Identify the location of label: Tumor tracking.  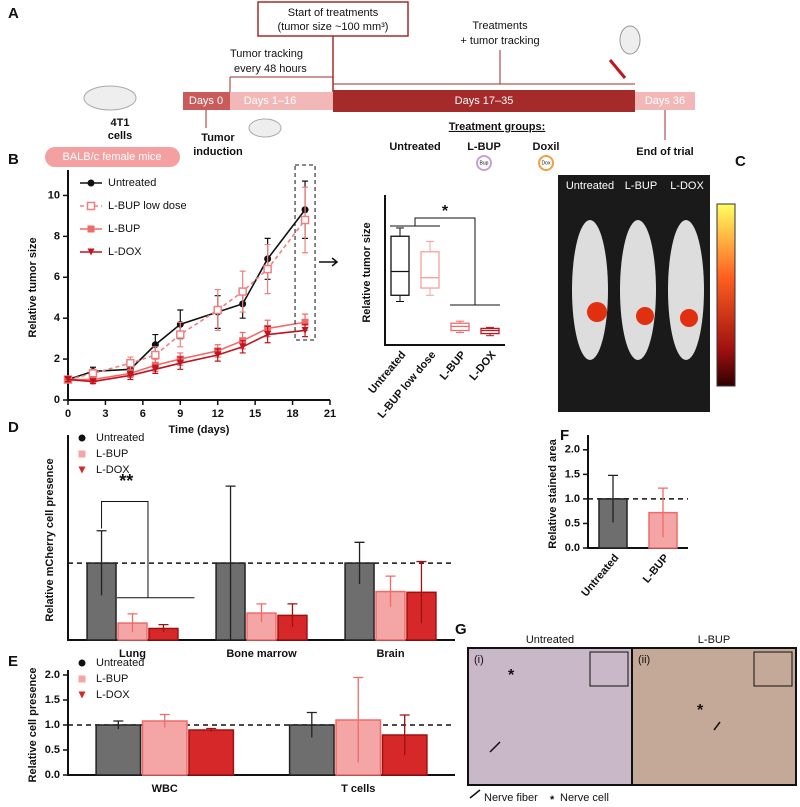
(266, 54).